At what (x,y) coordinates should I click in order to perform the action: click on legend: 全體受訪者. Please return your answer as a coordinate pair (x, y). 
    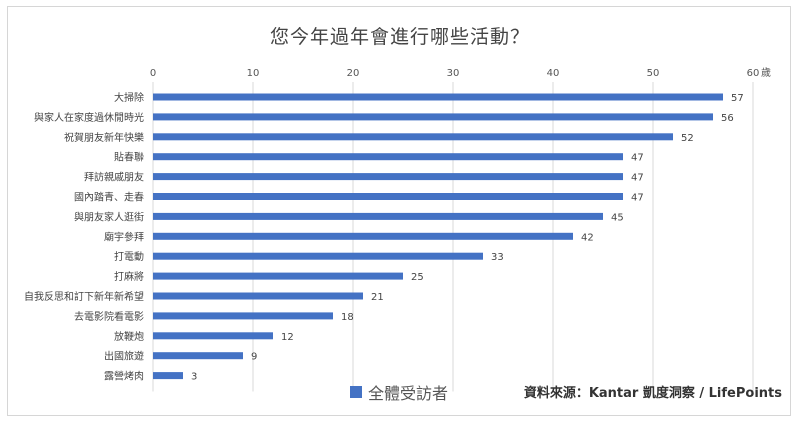
    Looking at the image, I should click on (399, 392).